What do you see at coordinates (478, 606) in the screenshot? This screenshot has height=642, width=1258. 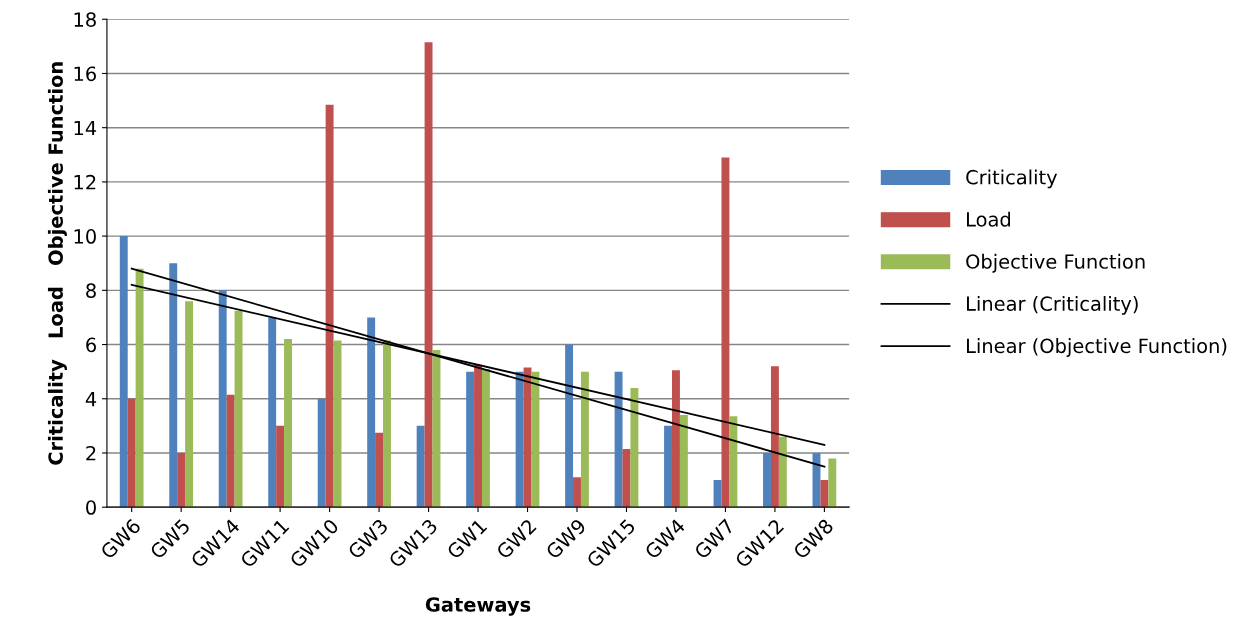 I see `x-axis-title: Gateways` at bounding box center [478, 606].